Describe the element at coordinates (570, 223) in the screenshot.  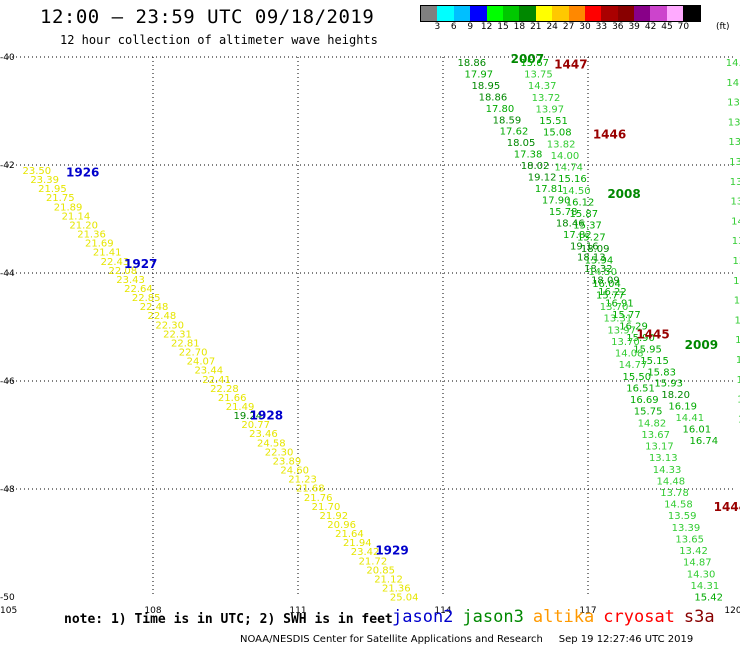
I see `wave-height-value: 18.46` at that location.